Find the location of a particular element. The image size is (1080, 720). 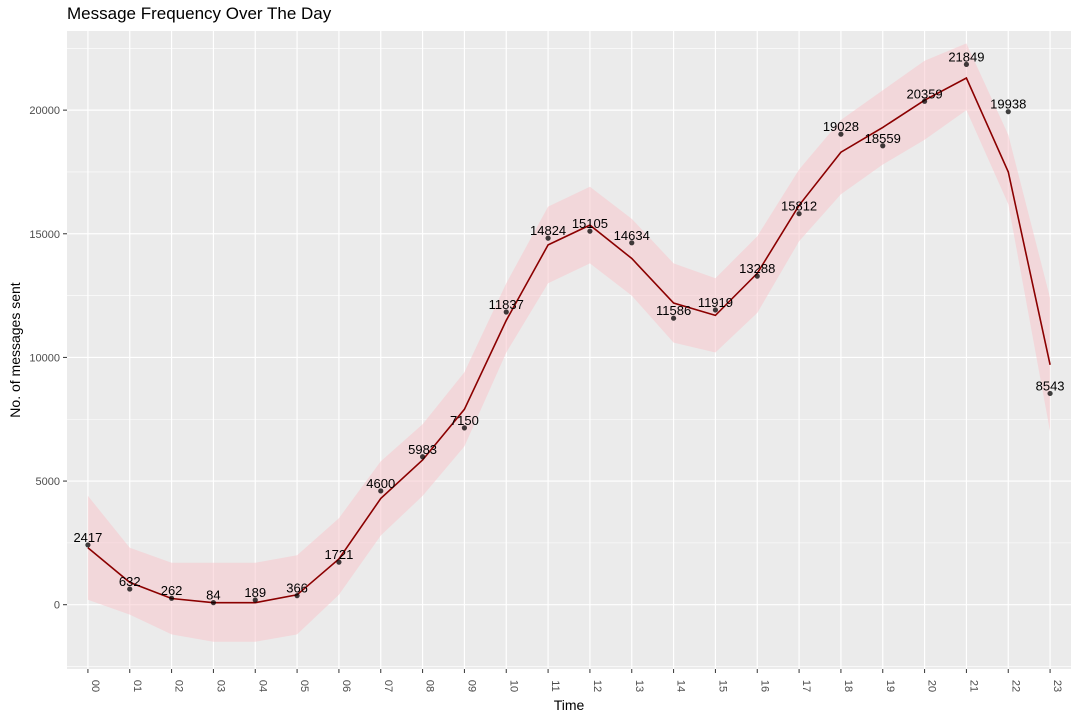

data-label: 5983 is located at coordinates (422, 449).